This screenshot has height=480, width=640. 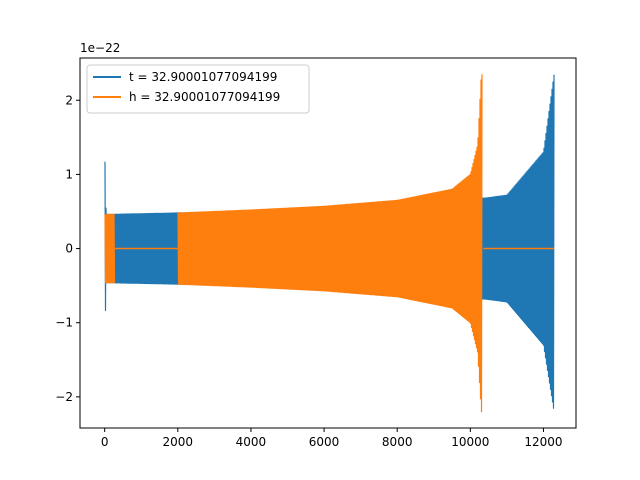 What do you see at coordinates (470, 442) in the screenshot?
I see `x-tick-label: 10000` at bounding box center [470, 442].